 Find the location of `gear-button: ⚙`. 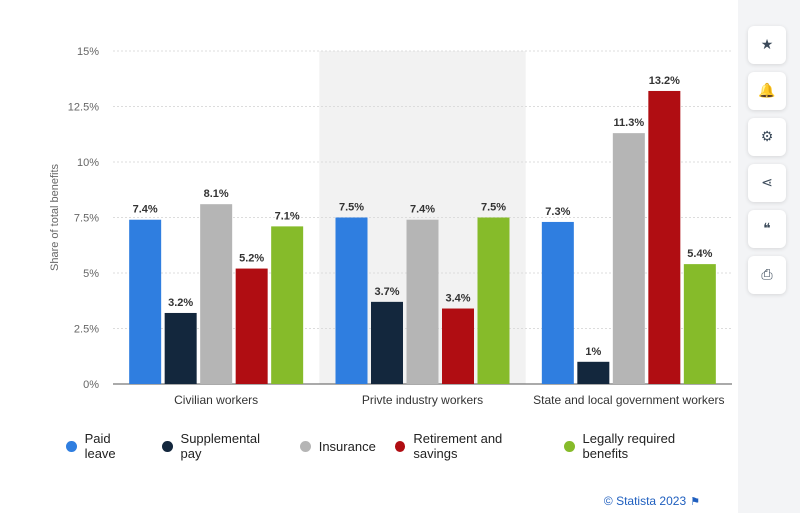

gear-button: ⚙ is located at coordinates (767, 137).